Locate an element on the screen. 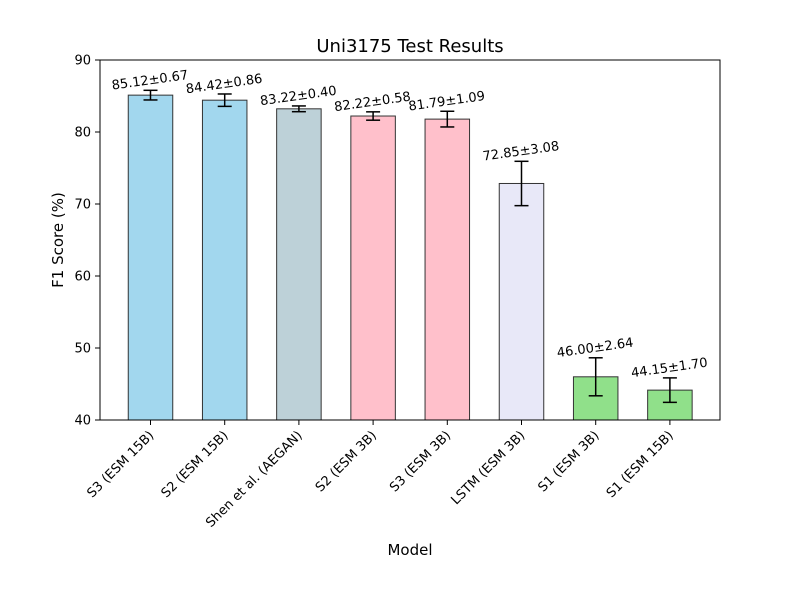 Image resolution: width=800 pixels, height=600 pixels. y-tick-label: 60 is located at coordinates (82, 277).